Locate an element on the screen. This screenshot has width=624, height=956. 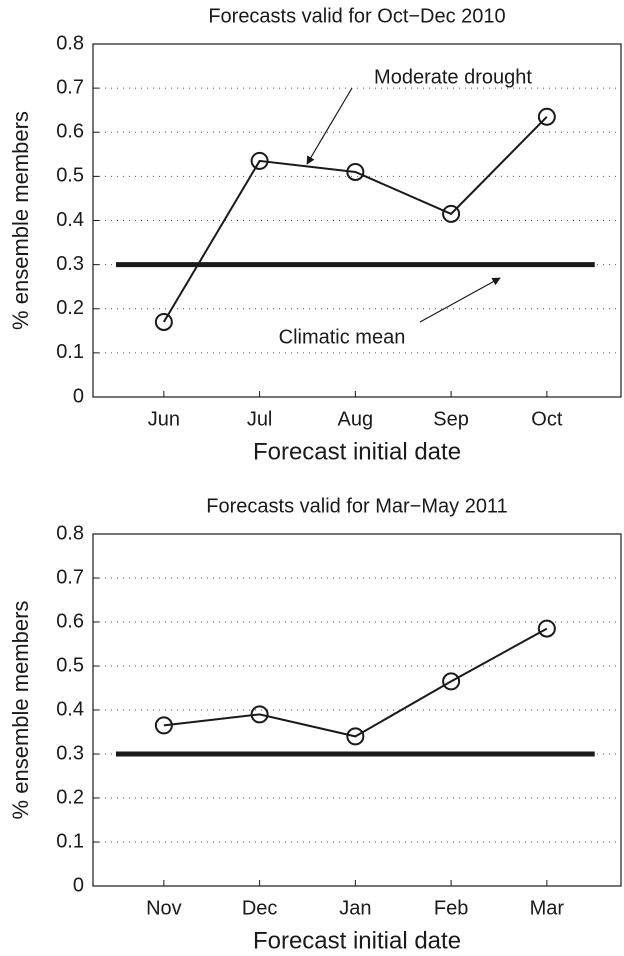
x-tick-label: Feb is located at coordinates (451, 908).